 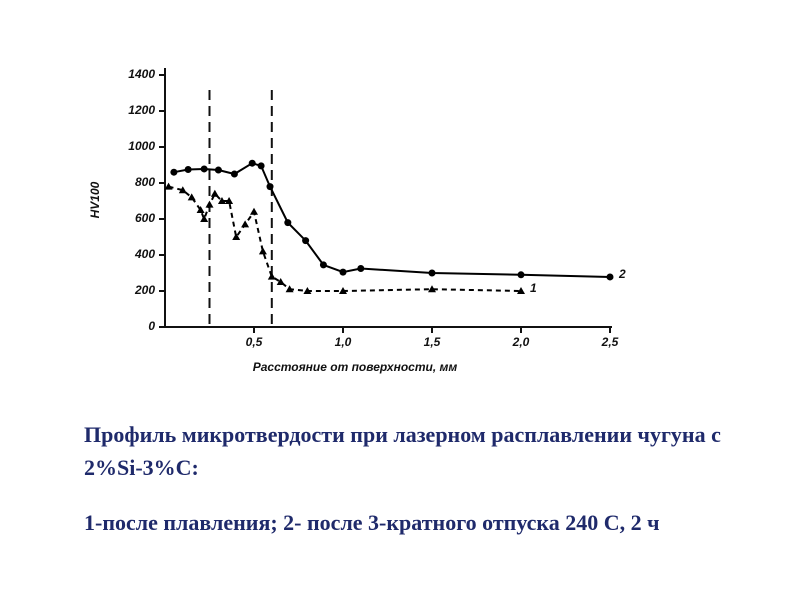 What do you see at coordinates (392, 220) in the screenshot?
I see `series-line` at bounding box center [392, 220].